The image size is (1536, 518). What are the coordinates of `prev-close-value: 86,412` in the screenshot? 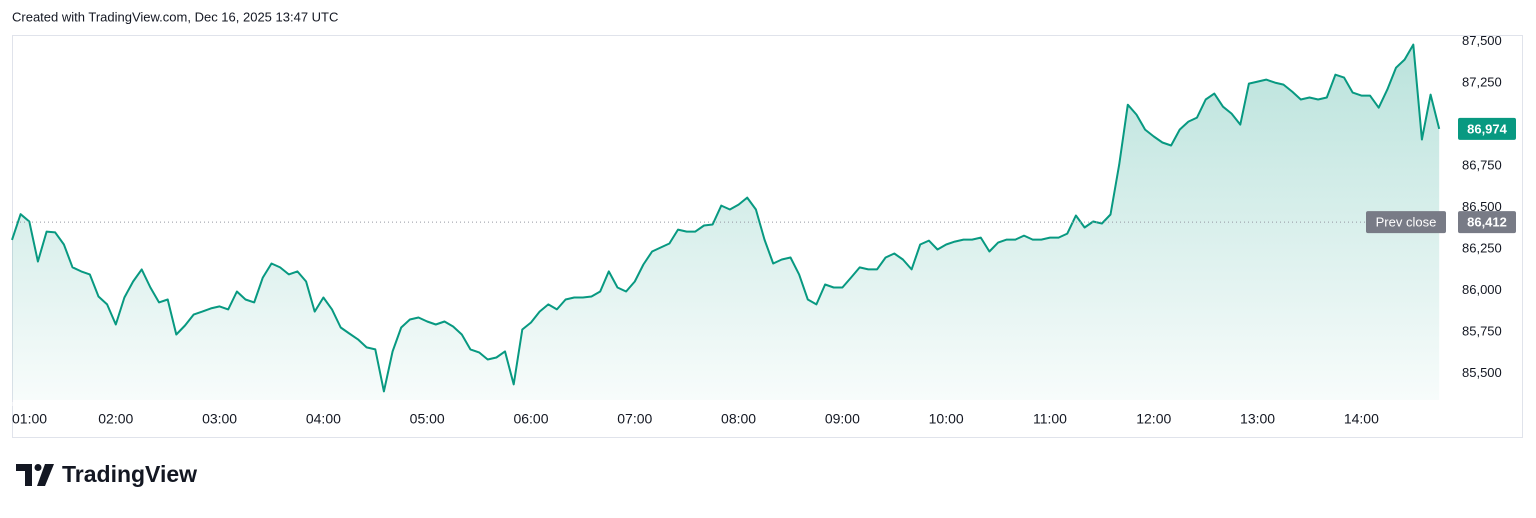 It's located at (1487, 222).